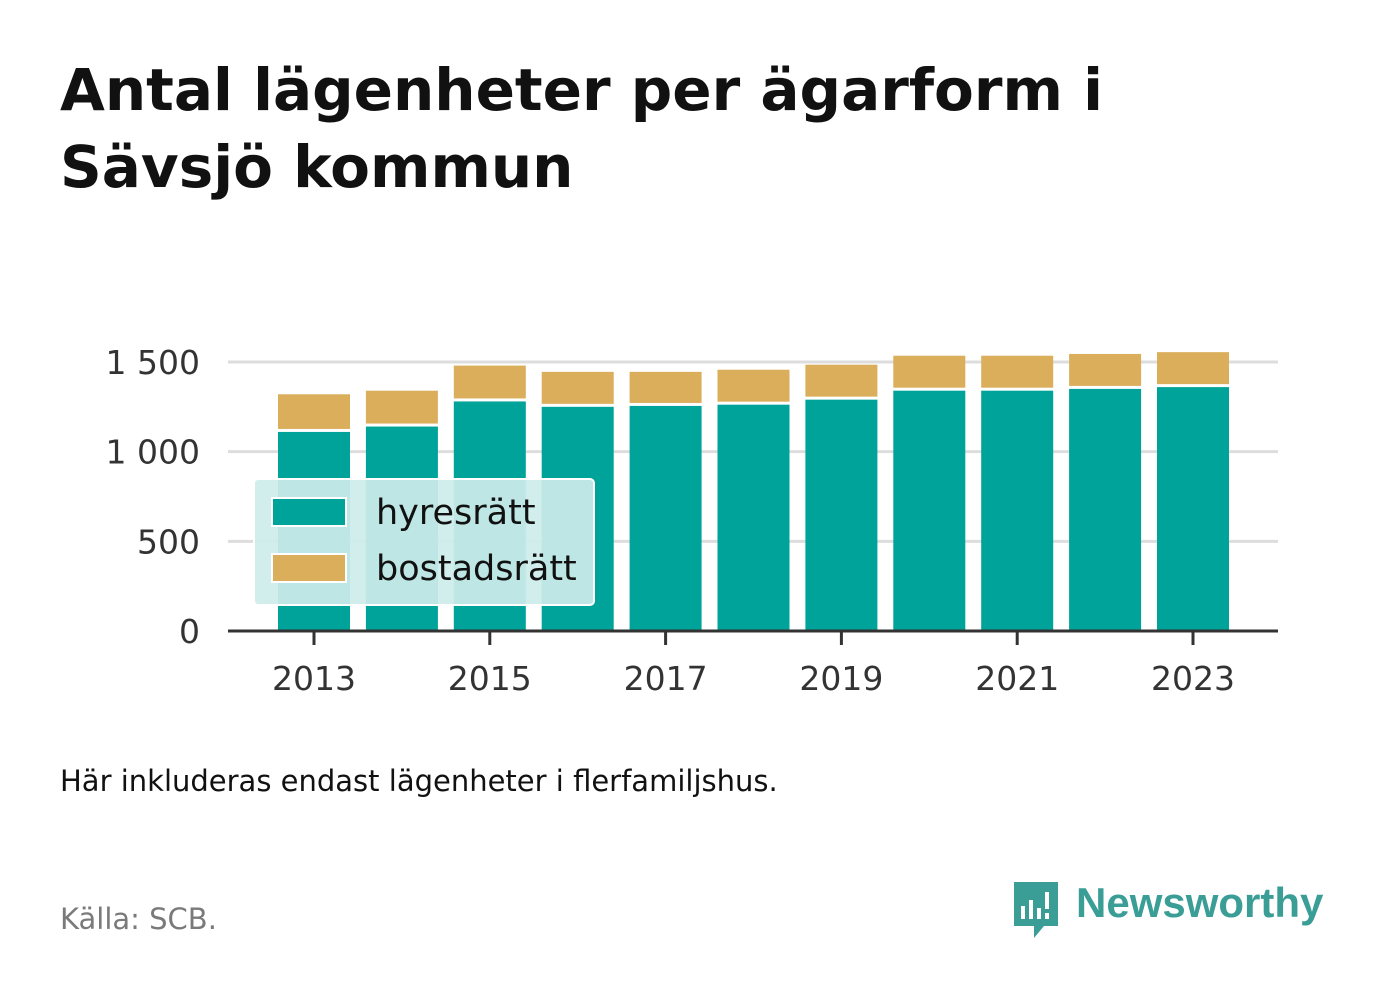 The width and height of the screenshot is (1382, 999). What do you see at coordinates (424, 542) in the screenshot?
I see `legend: hyresrätt bostadsrätt` at bounding box center [424, 542].